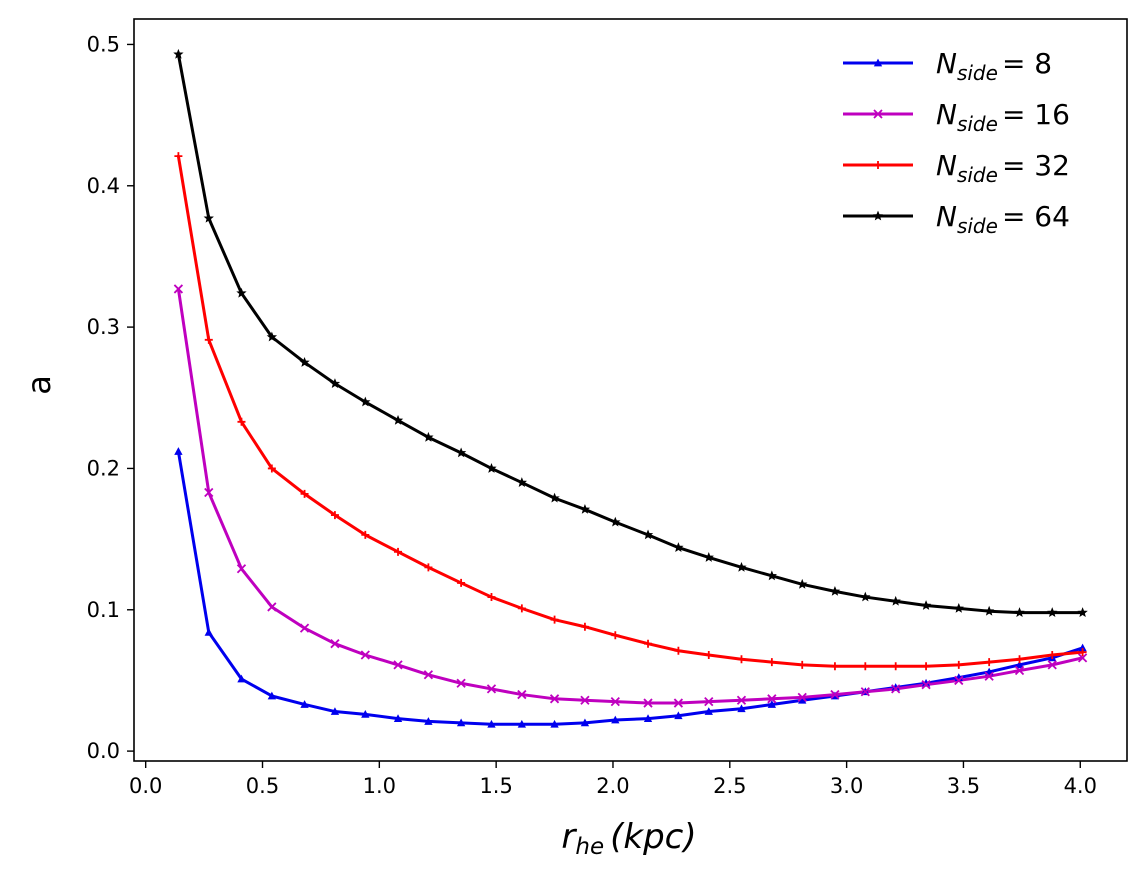 The height and width of the screenshot is (881, 1147). What do you see at coordinates (145, 786) in the screenshot?
I see `x-tick-label: 0.0` at bounding box center [145, 786].